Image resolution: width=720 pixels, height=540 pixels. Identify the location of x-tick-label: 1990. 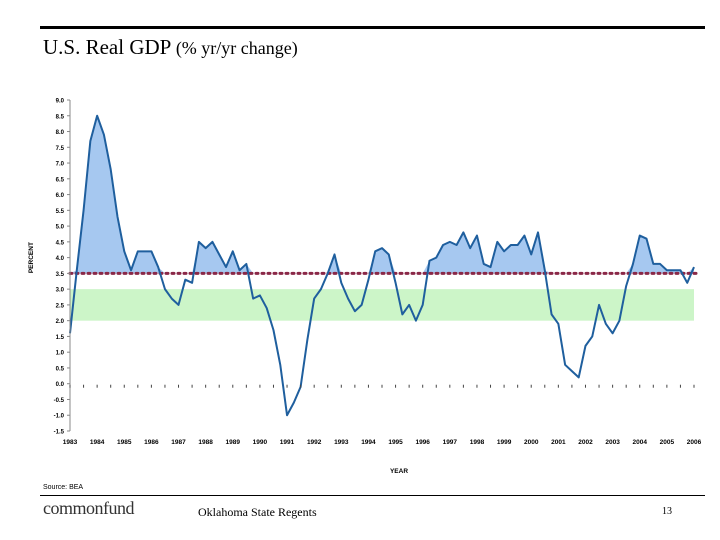
(260, 442).